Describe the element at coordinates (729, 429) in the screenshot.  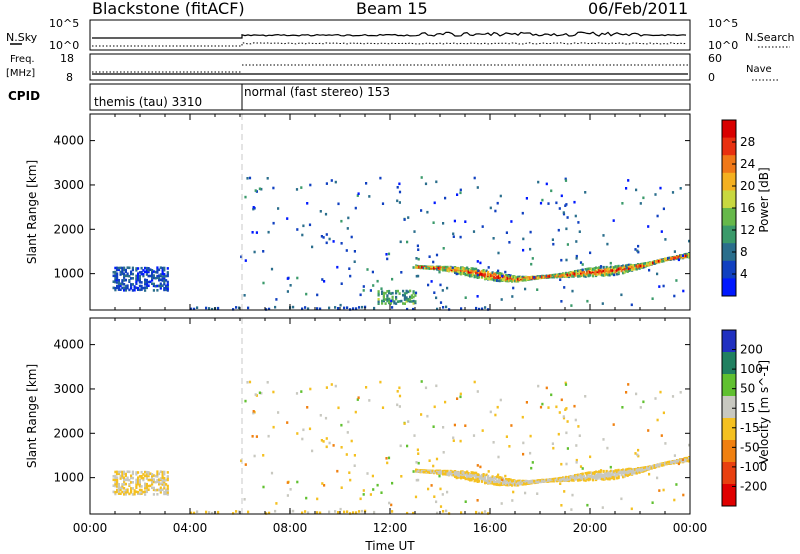
I see `velocity-colorbar-segment` at that location.